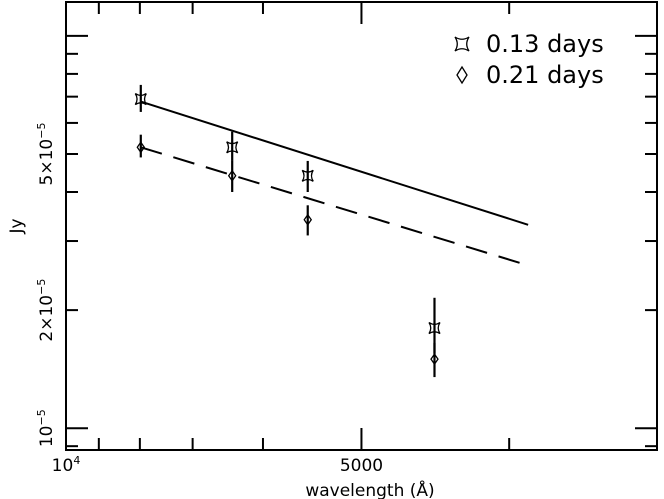 The width and height of the screenshot is (664, 499). What do you see at coordinates (529, 59) in the screenshot?
I see `legend: 0.13 days 0.21 days` at bounding box center [529, 59].